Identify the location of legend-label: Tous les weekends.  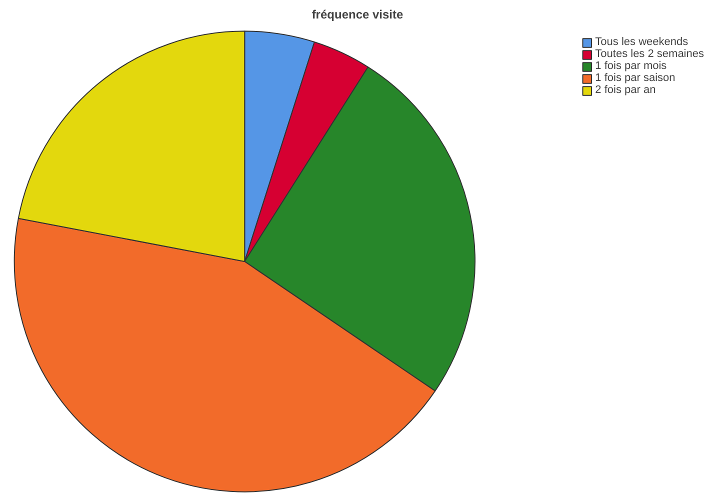
(641, 42).